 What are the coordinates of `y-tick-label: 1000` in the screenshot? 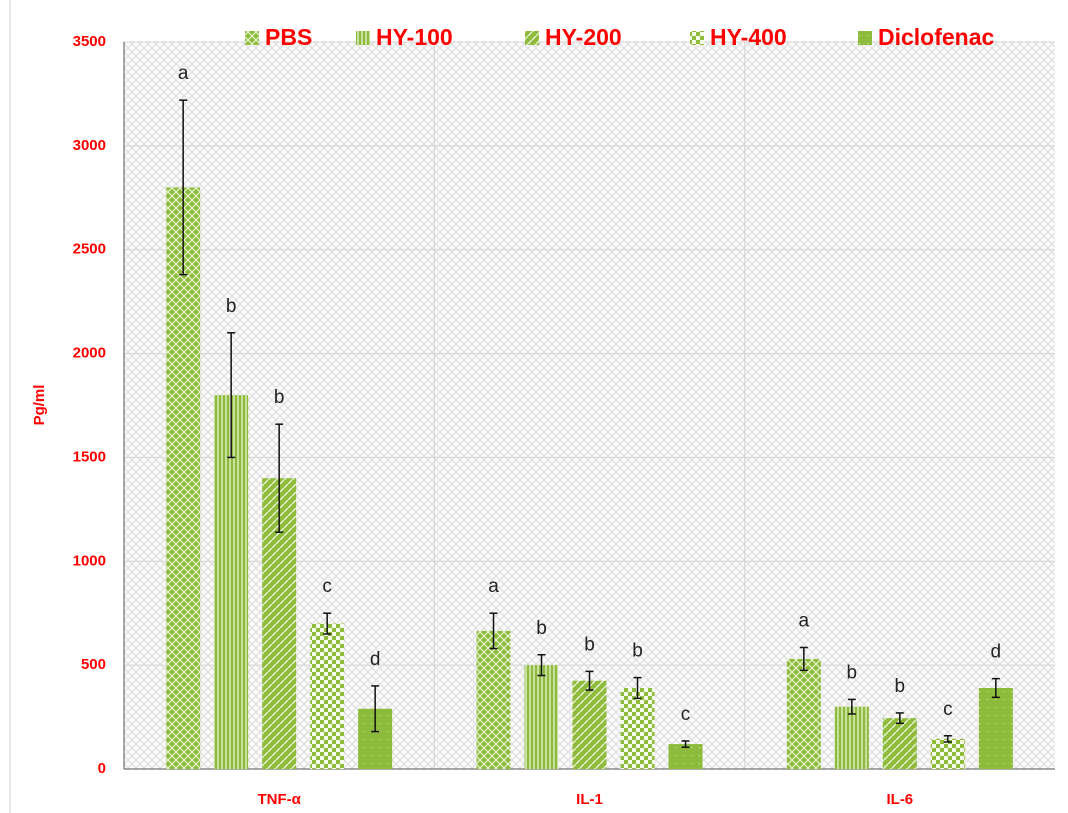 It's located at (89, 560).